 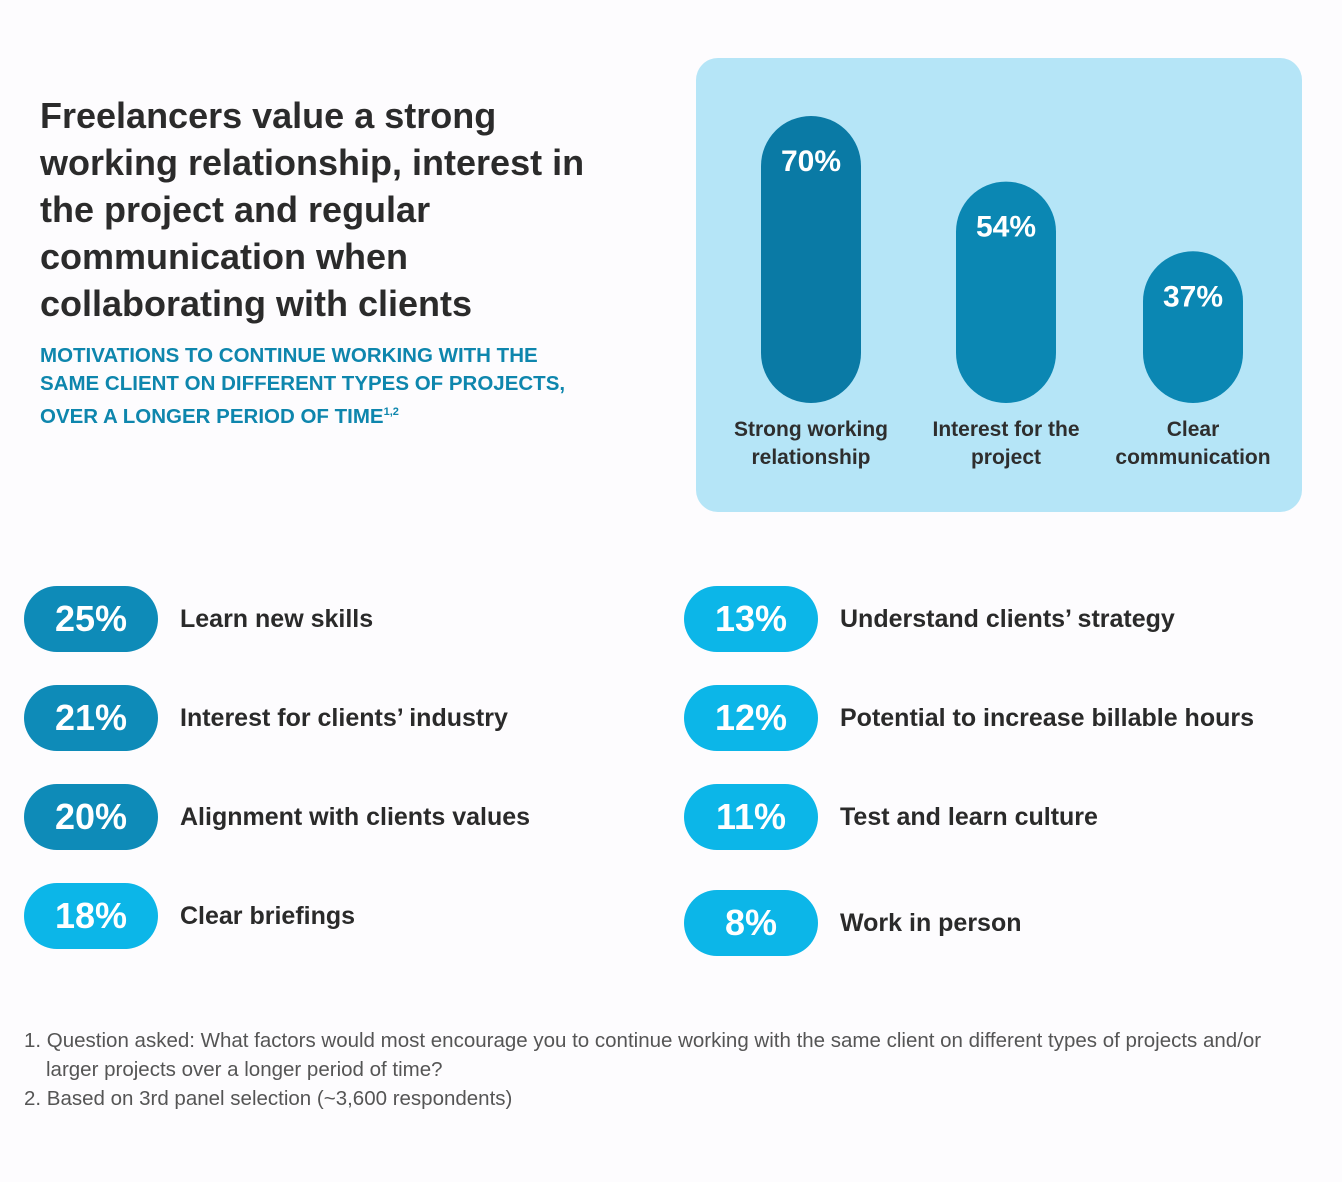 I want to click on bar-chart: 70% 54% 37%, so click(x=1002, y=259).